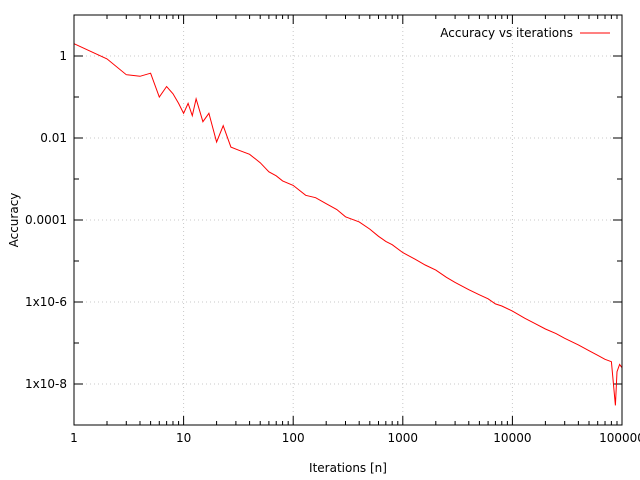 Image resolution: width=640 pixels, height=480 pixels. Describe the element at coordinates (506, 33) in the screenshot. I see `legend-label: Accuracy vs iterations` at that location.